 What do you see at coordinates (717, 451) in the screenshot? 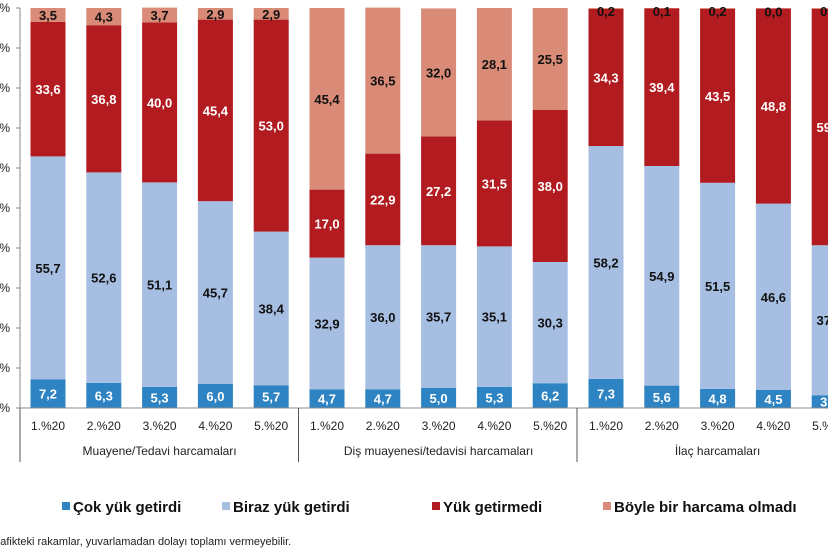
I see `group-label: İlaç harcamaları` at bounding box center [717, 451].